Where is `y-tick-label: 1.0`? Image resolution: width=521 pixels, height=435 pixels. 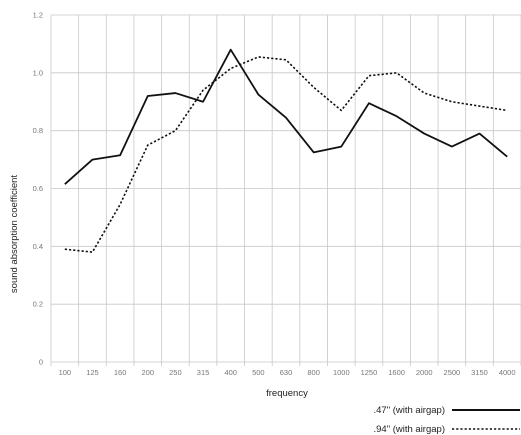
y-tick-label: 1.0 is located at coordinates (38, 72).